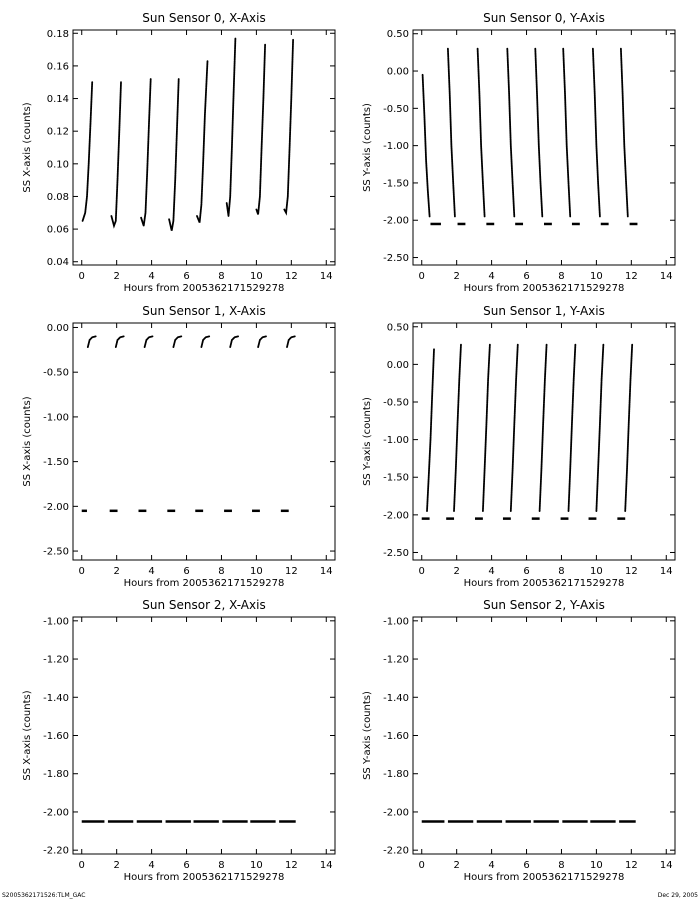  What do you see at coordinates (58, 230) in the screenshot?
I see `y-tick-label: 0.06` at bounding box center [58, 230].